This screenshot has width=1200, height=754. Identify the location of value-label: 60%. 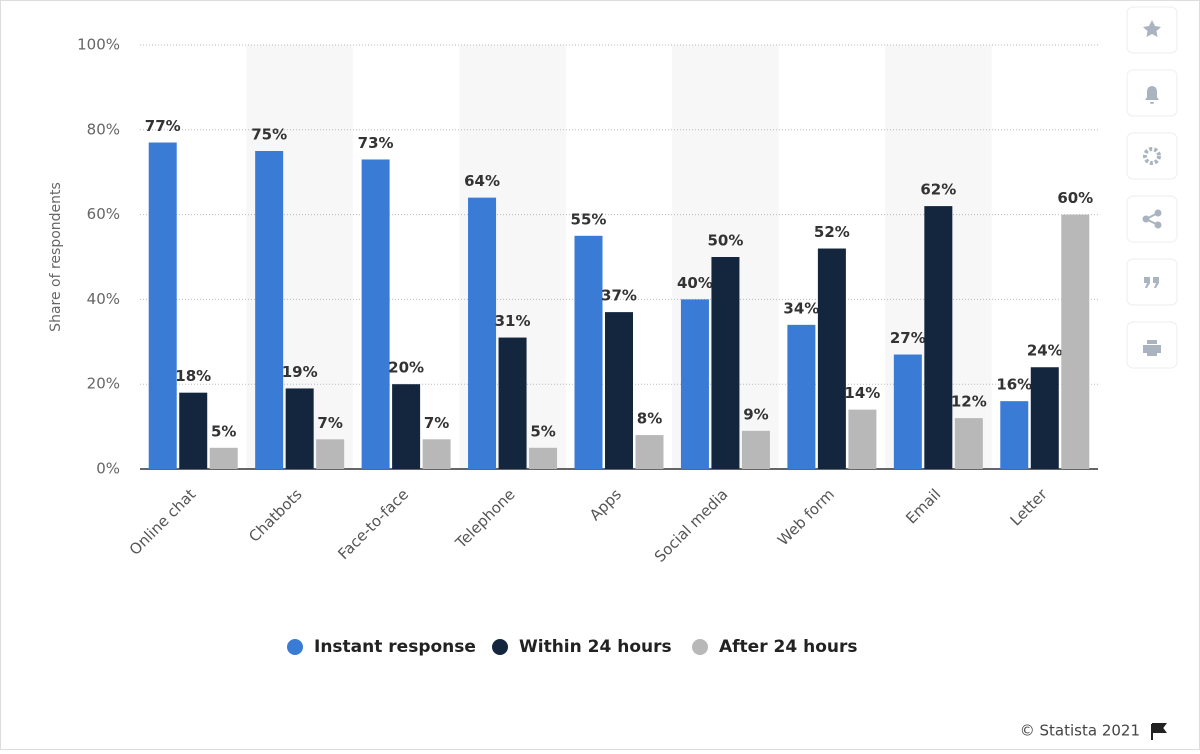
(1075, 198).